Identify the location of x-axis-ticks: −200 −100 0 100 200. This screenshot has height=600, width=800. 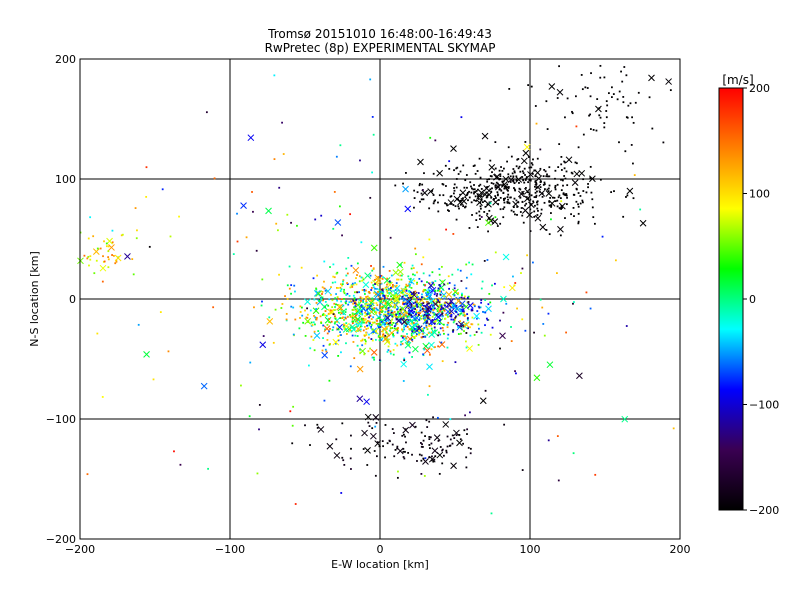
(378, 549).